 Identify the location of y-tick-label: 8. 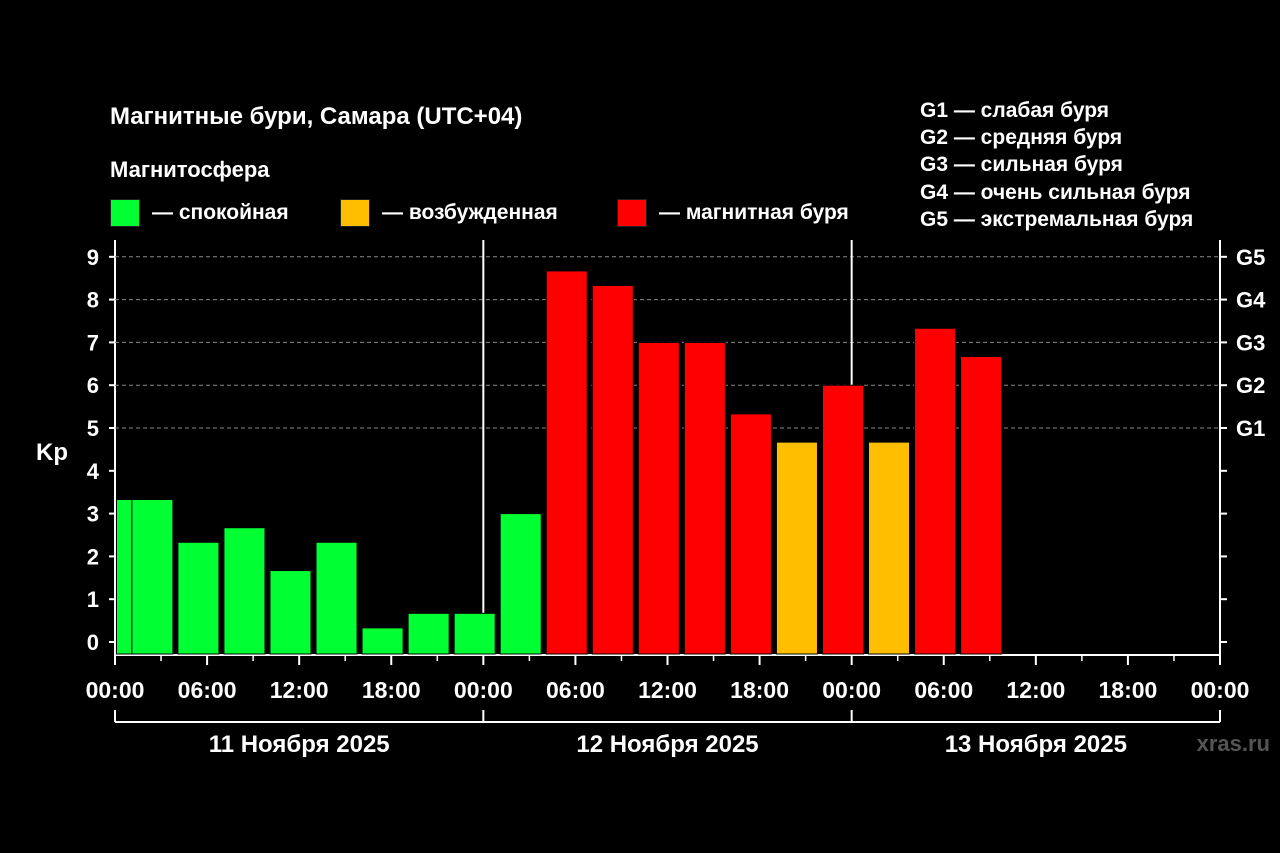
(93, 300).